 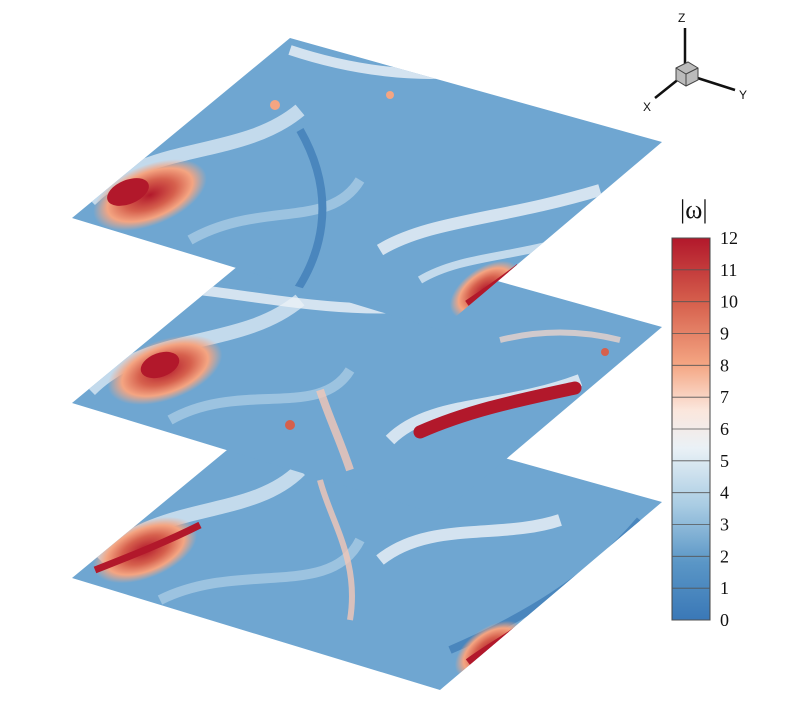 What do you see at coordinates (695, 62) in the screenshot?
I see `axis-triad: Z Y X` at bounding box center [695, 62].